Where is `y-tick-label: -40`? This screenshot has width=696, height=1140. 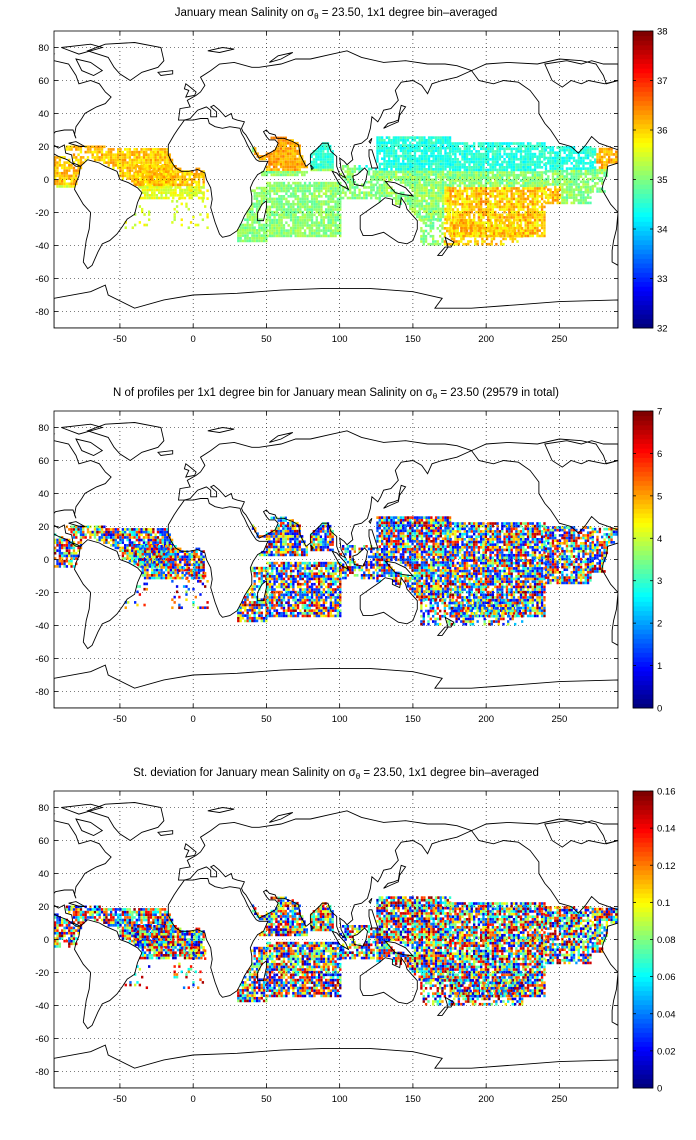
y-tick-label: -40 is located at coordinates (42, 246).